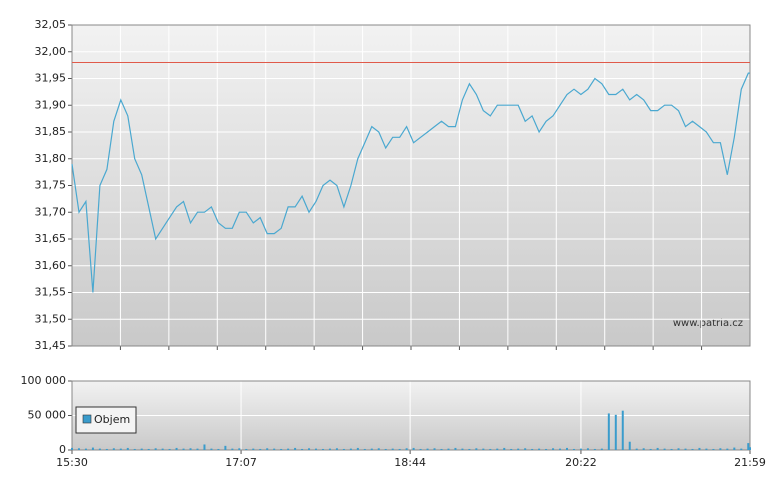  What do you see at coordinates (708, 323) in the screenshot?
I see `watermark: www.patria.cz` at bounding box center [708, 323].